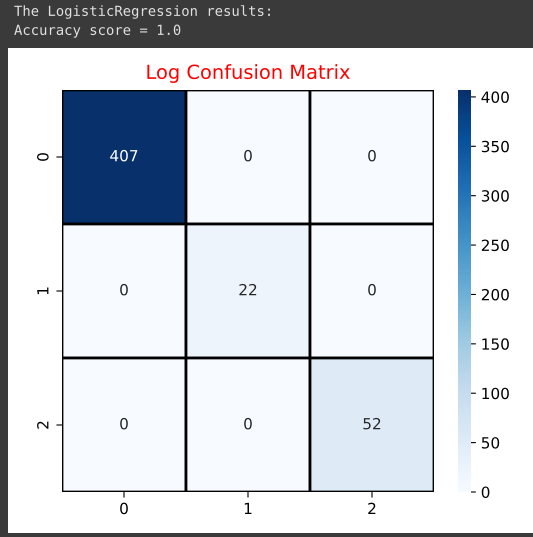 This screenshot has width=533, height=537. Describe the element at coordinates (486, 492) in the screenshot. I see `color-bar-label: 0` at that location.